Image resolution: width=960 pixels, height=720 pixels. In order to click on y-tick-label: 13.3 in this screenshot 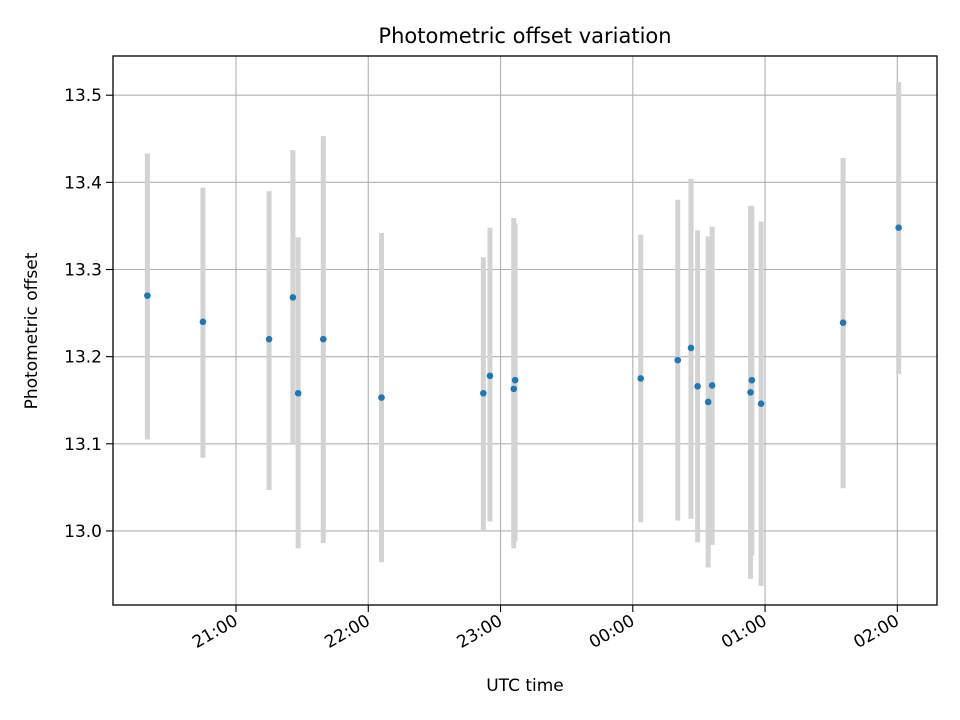, I will do `click(83, 271)`.